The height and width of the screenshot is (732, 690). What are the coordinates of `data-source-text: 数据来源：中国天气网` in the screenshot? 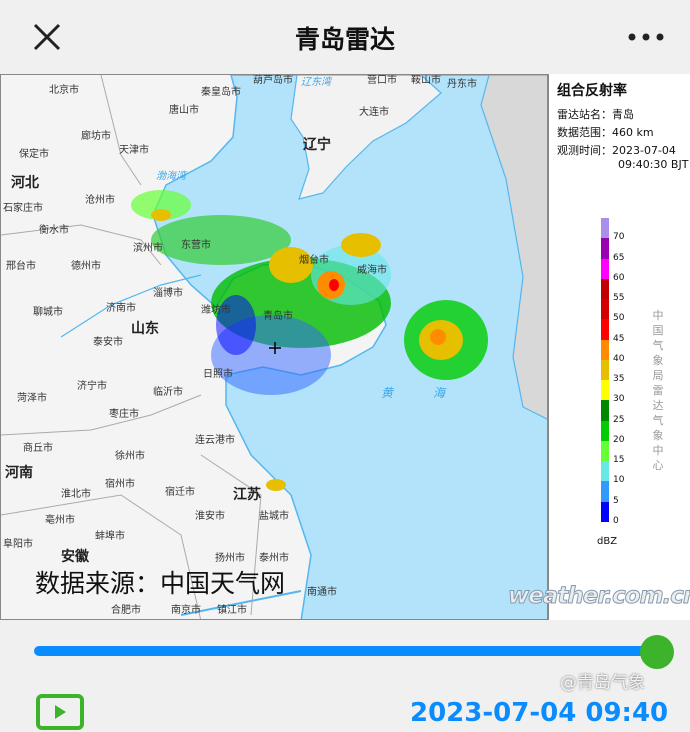 It's located at (160, 583).